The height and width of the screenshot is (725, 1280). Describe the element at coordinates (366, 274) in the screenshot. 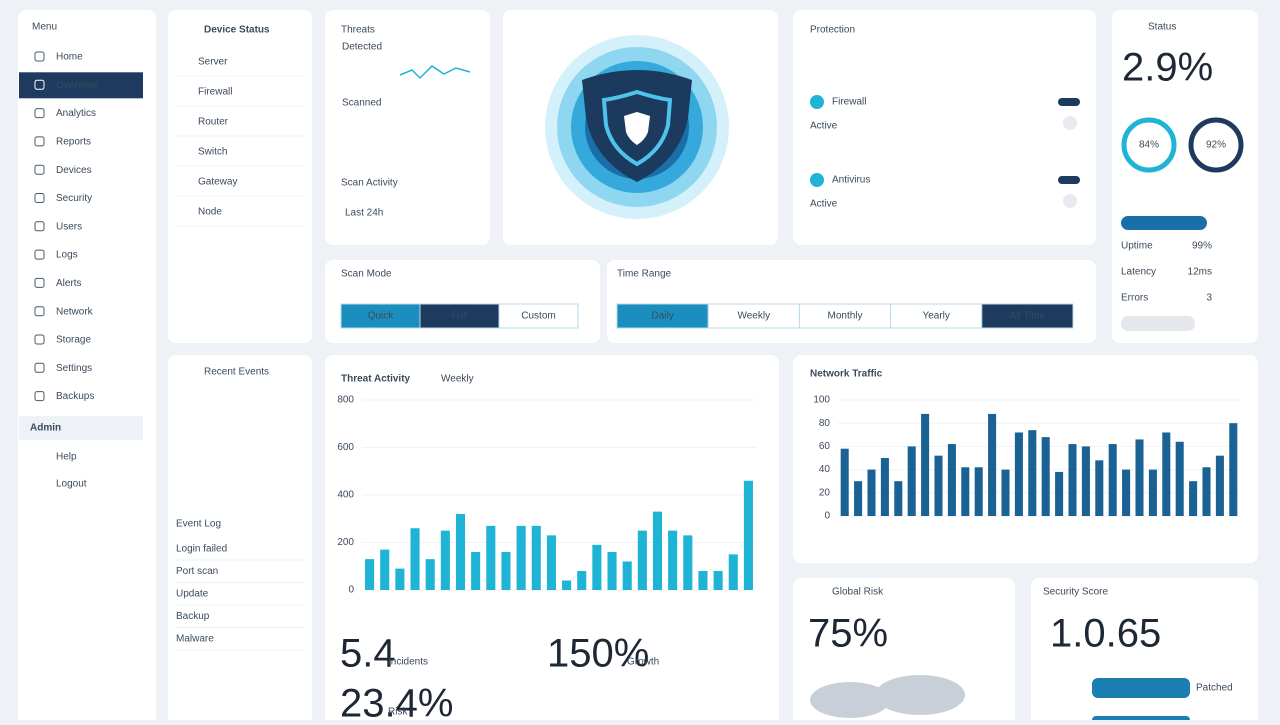

I see `panel-title: Scan Mode` at that location.